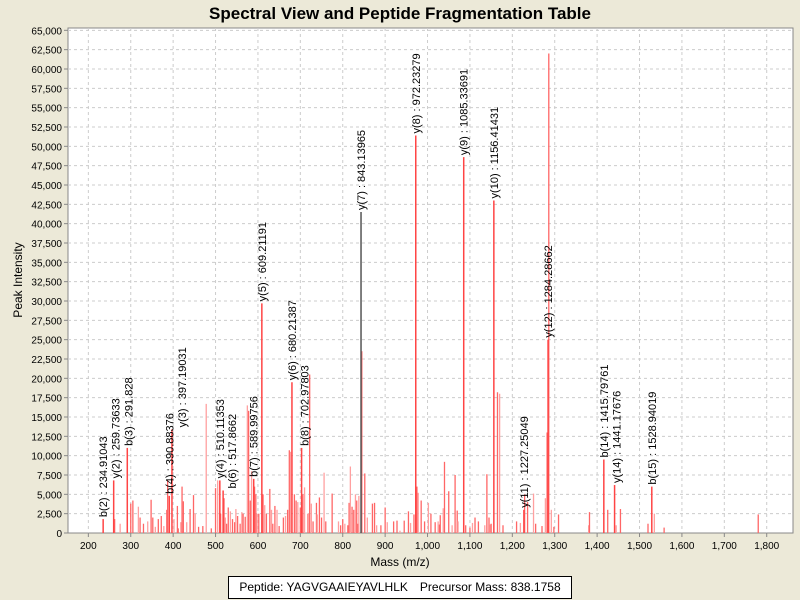  I want to click on peak-annotation-label: y(5) : 609.21191, so click(263, 261).